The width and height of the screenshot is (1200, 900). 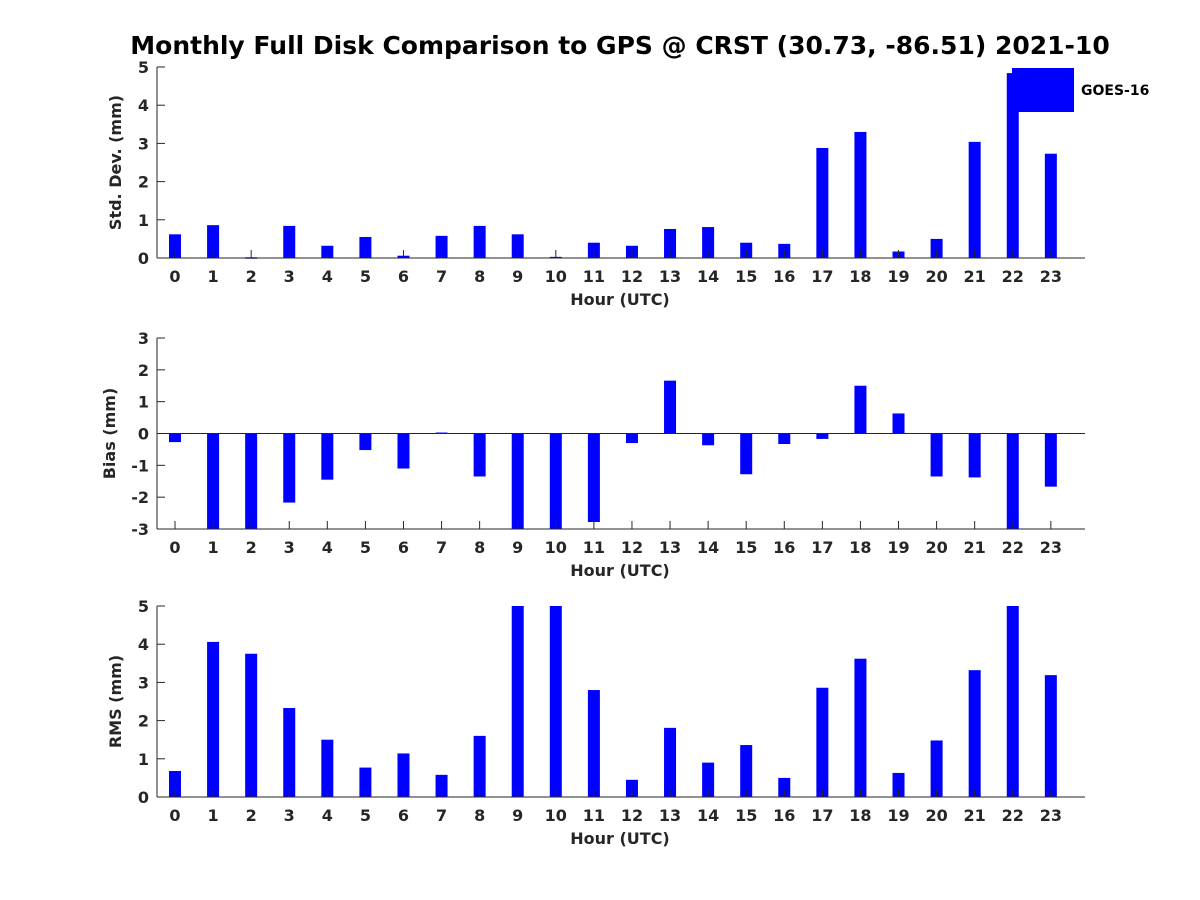 I want to click on legend-swatch, so click(x=1043, y=90).